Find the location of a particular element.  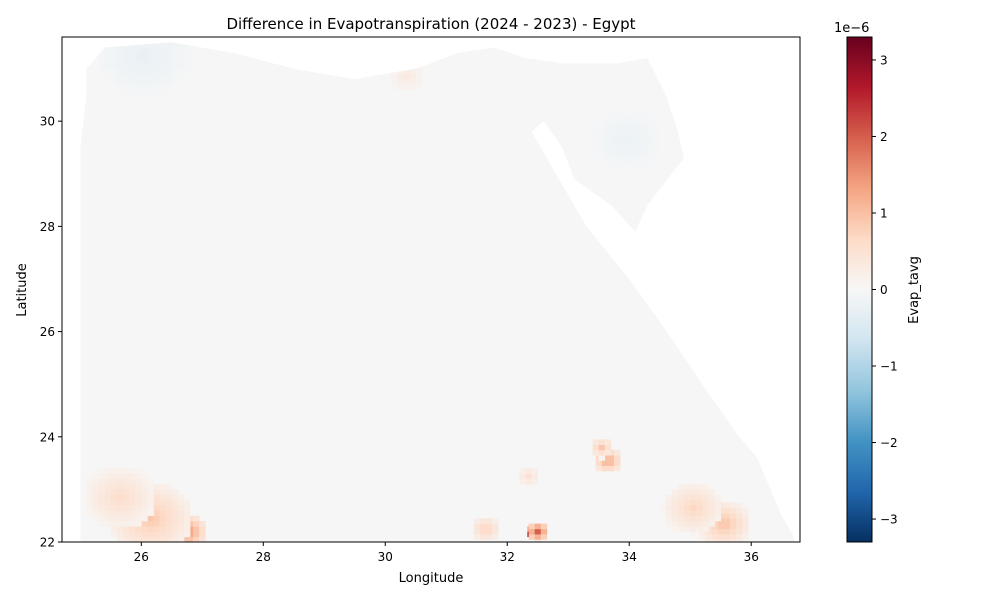

y-tick-label: 24 is located at coordinates (47, 437).